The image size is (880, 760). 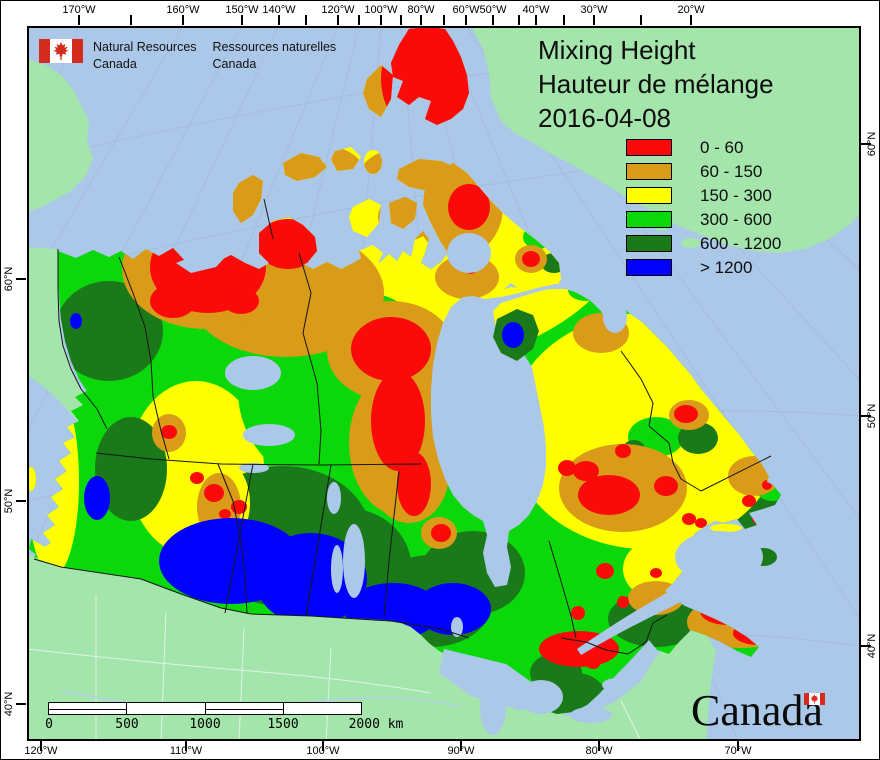 I want to click on legend-label: 0 - 60, so click(x=722, y=147).